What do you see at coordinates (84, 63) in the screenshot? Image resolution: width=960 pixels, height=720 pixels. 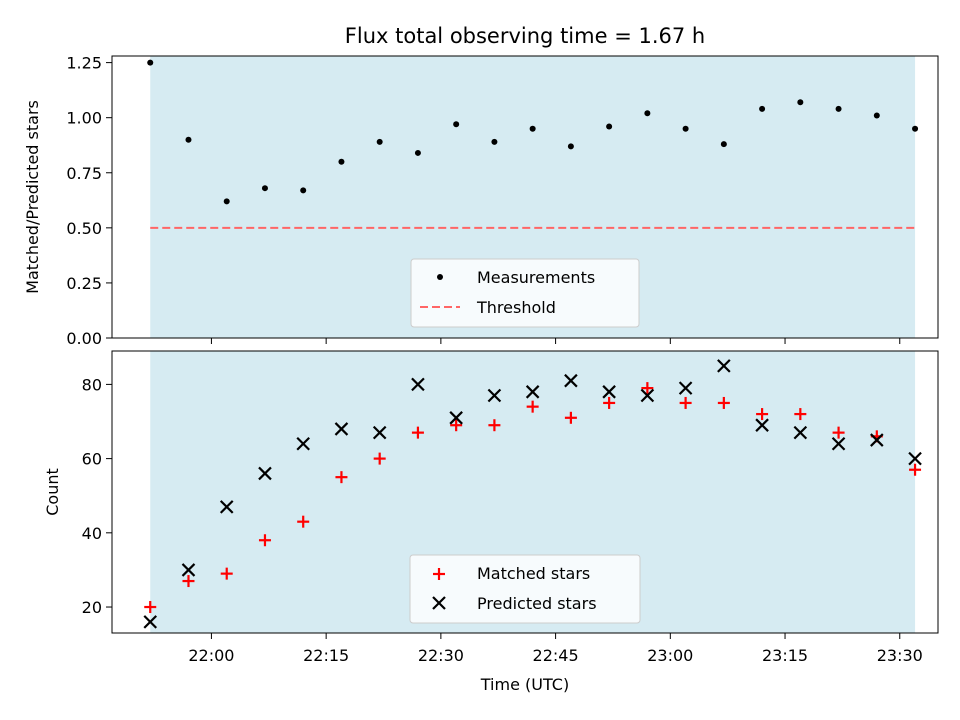 I see `y-tick-label: 1.25` at bounding box center [84, 63].